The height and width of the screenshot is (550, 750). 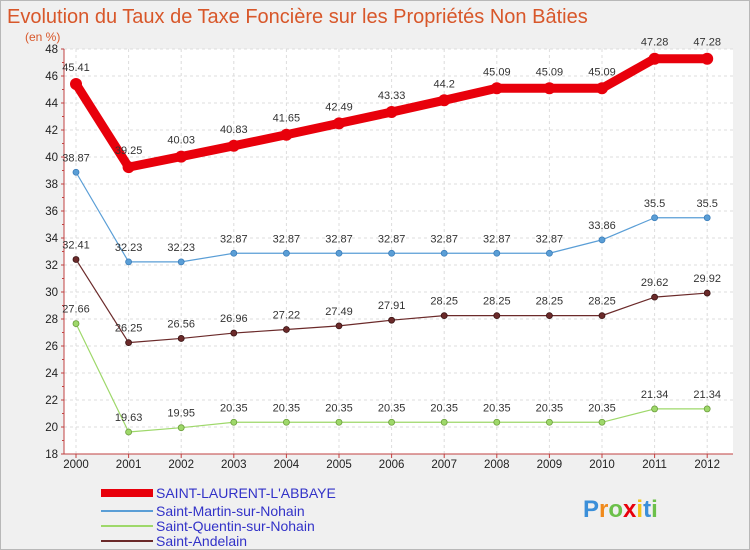 What do you see at coordinates (51, 77) in the screenshot?
I see `y-tick-label: 46` at bounding box center [51, 77].